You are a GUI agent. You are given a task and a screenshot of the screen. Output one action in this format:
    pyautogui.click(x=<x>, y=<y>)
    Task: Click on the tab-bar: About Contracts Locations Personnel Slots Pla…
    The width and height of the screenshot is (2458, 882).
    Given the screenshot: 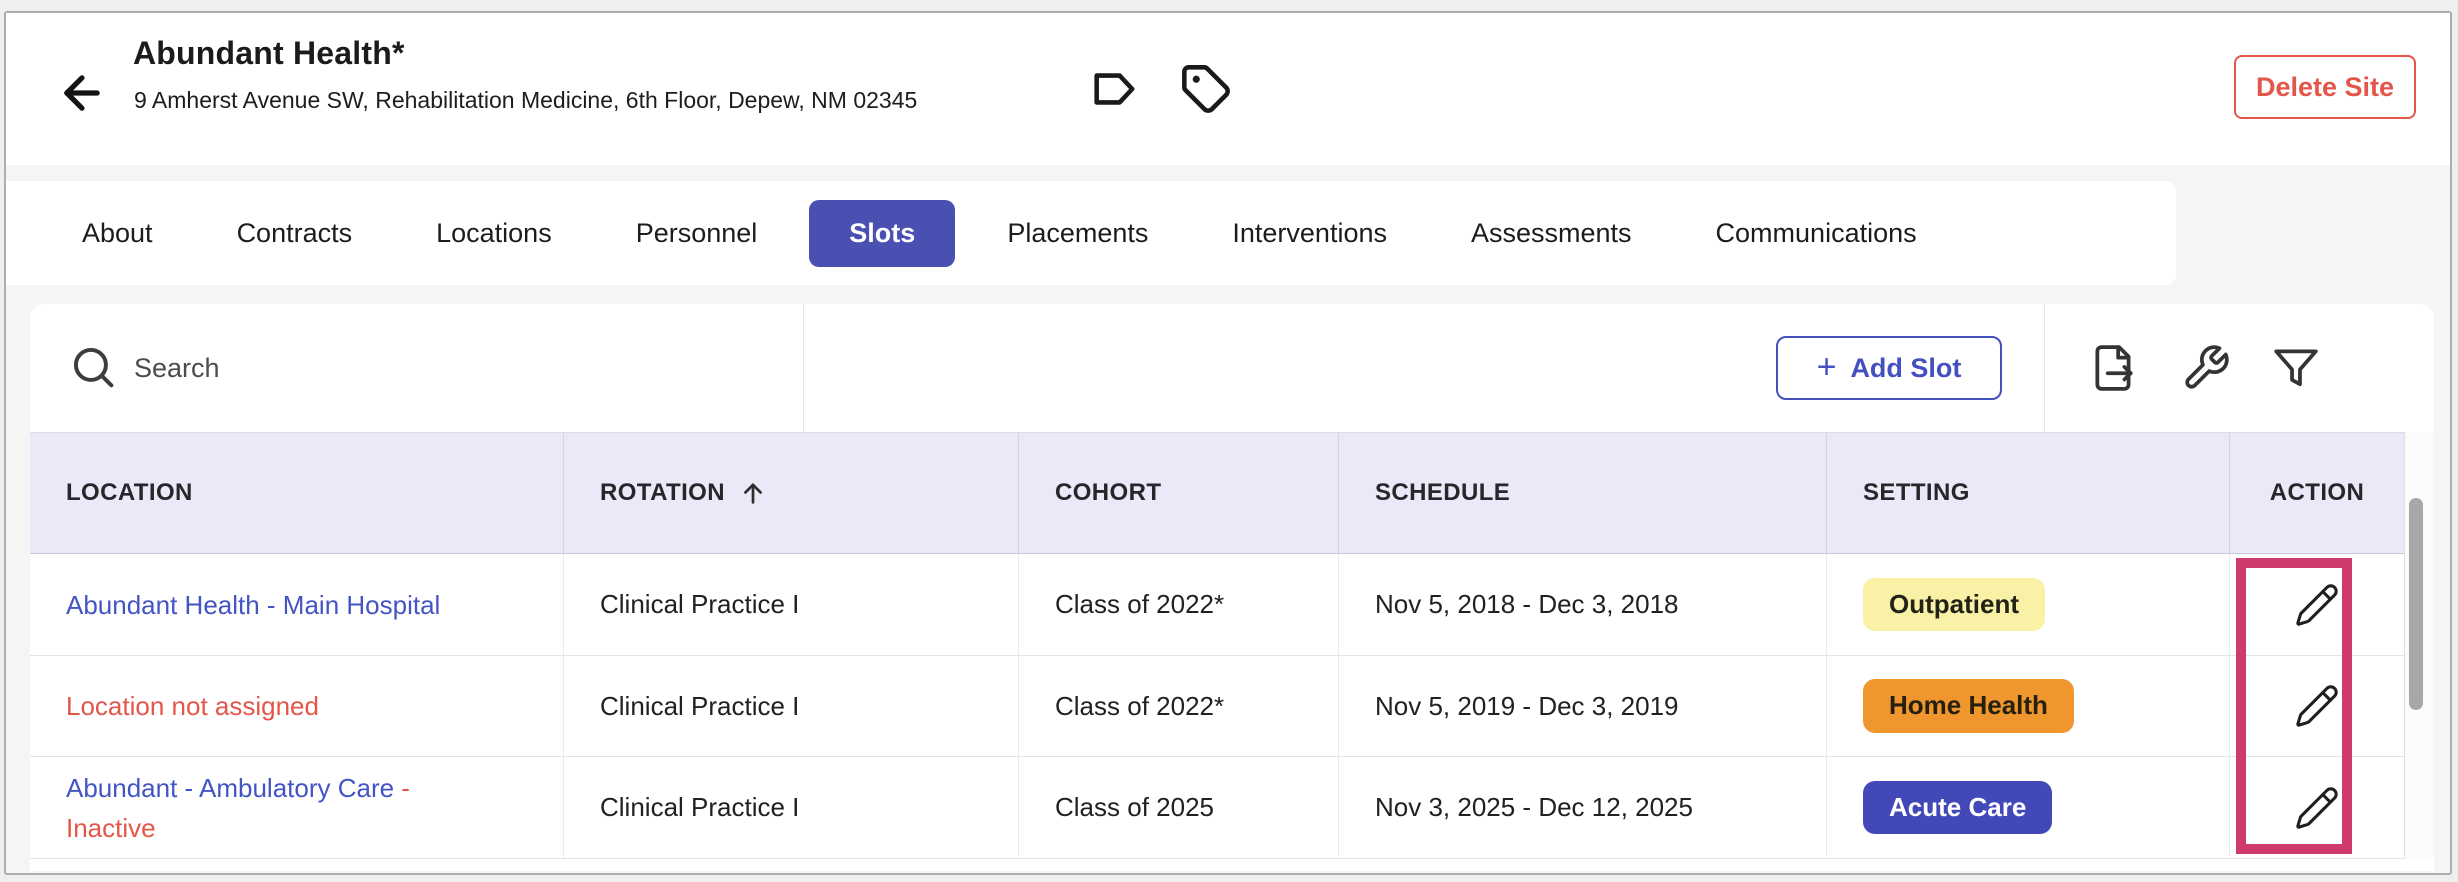 What is the action you would take?
    pyautogui.click(x=1091, y=233)
    